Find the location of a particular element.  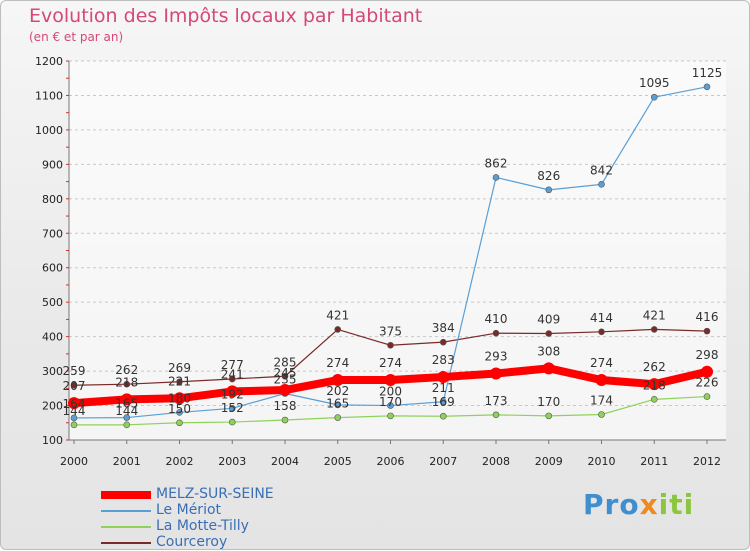

data-label: 180 is located at coordinates (179, 398).